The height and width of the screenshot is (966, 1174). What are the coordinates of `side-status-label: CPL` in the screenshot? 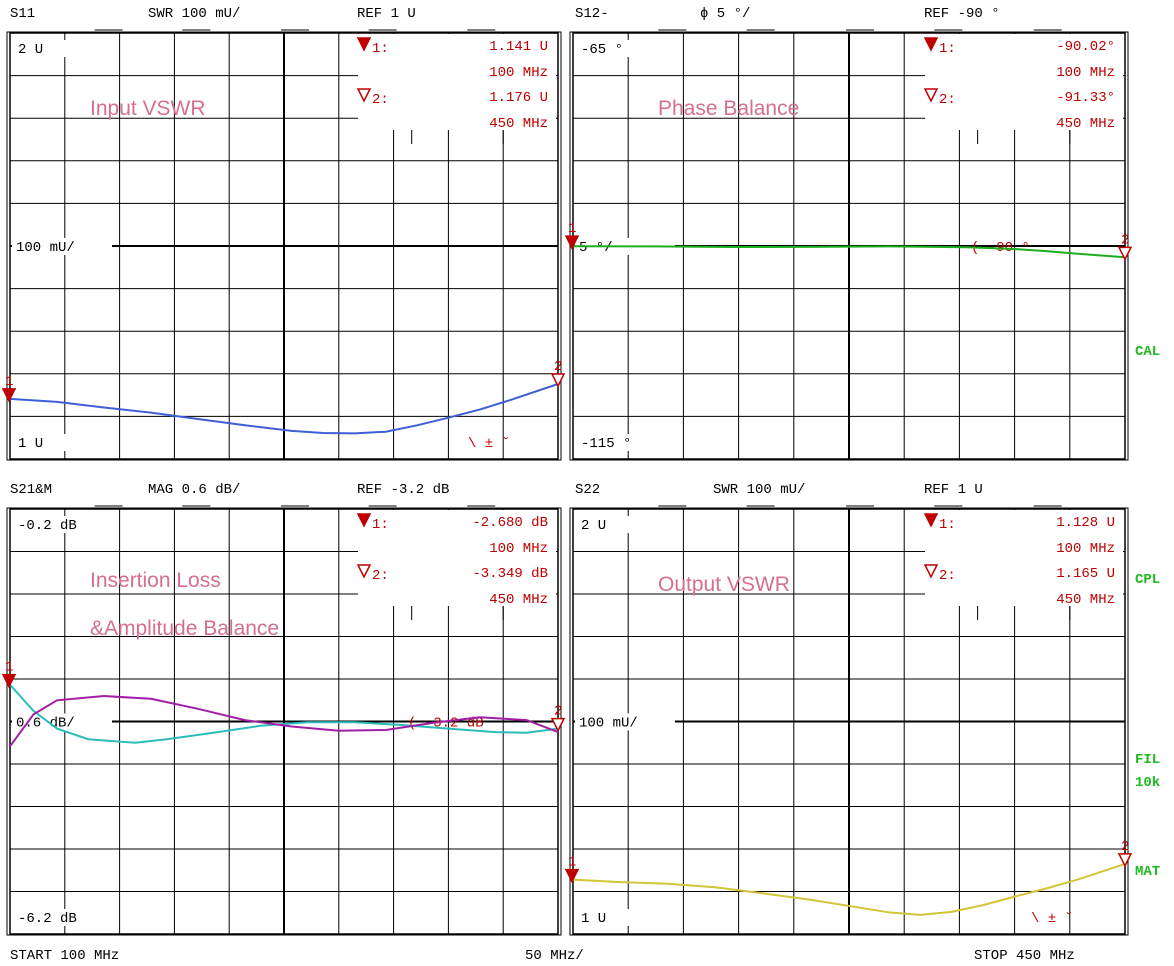 It's located at (1147, 580).